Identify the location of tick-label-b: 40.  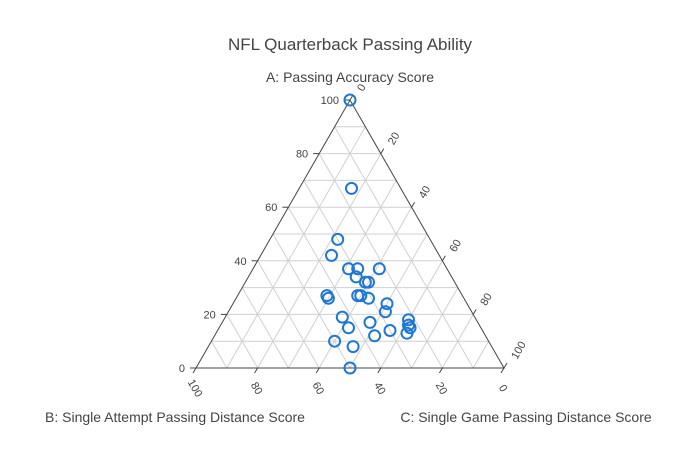
(379, 388).